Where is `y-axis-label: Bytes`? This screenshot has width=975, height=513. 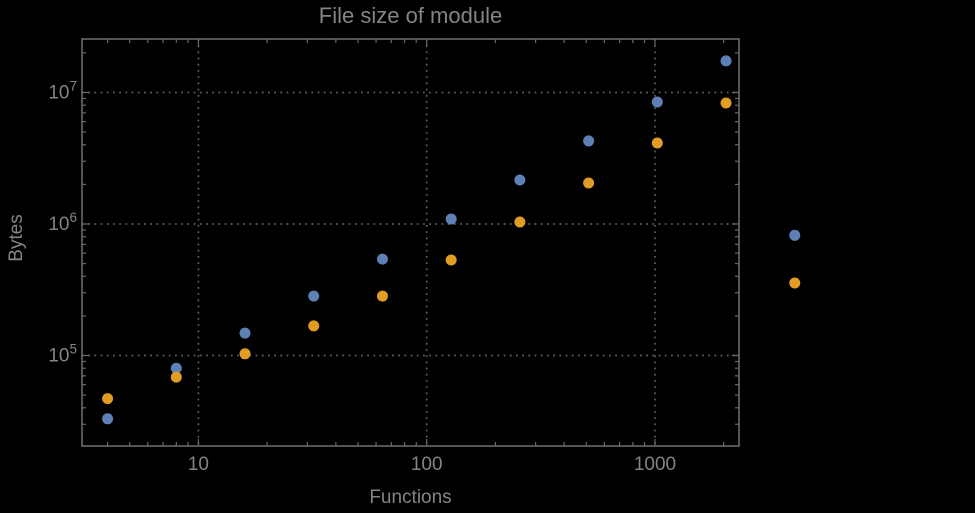 y-axis-label: Bytes is located at coordinates (16, 238).